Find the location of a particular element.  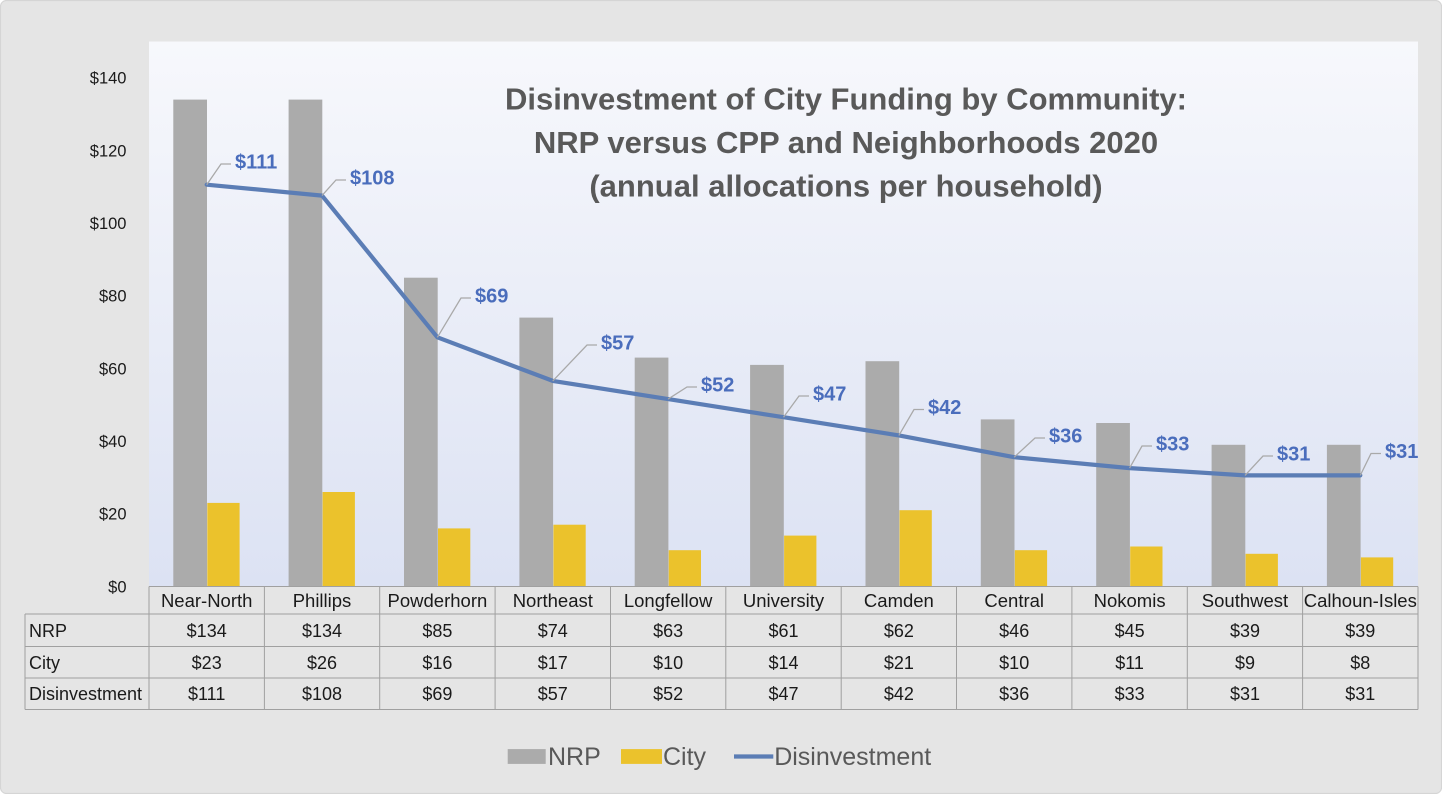

svg-text: $17 is located at coordinates (553, 663).